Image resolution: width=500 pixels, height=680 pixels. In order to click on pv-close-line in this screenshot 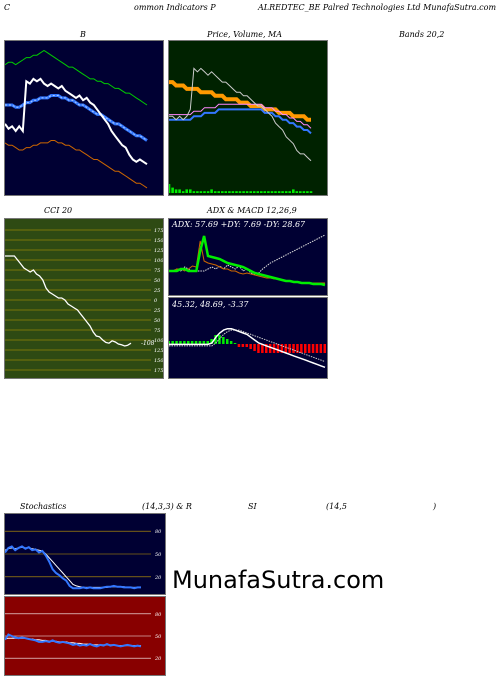, I will do `click(240, 114)`.